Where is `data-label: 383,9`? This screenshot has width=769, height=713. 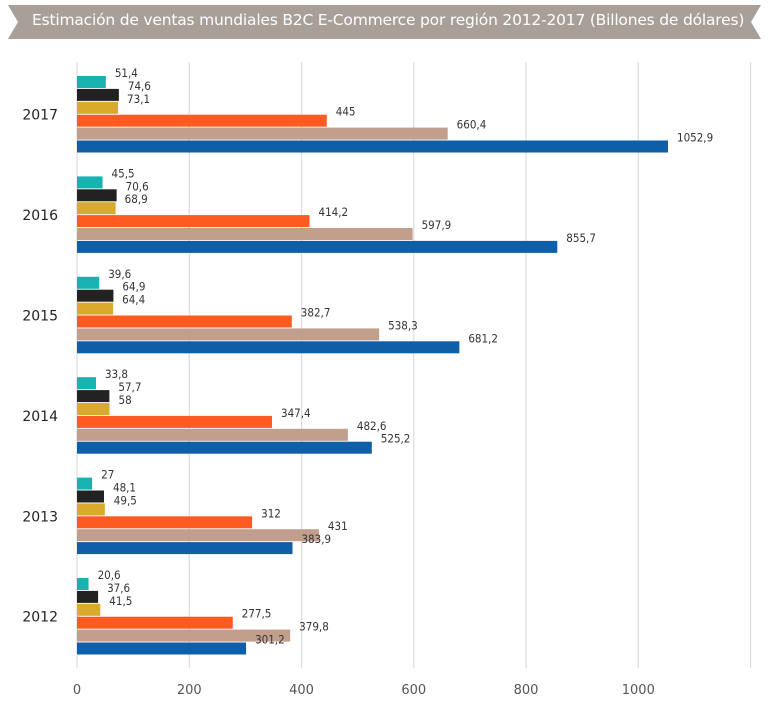
data-label: 383,9 is located at coordinates (316, 539).